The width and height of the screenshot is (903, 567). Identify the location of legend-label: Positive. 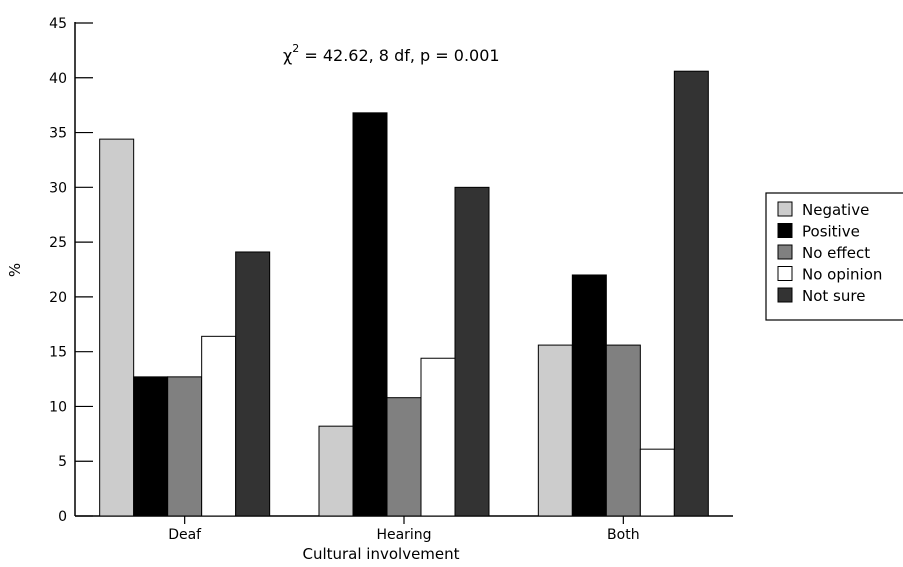
(831, 232).